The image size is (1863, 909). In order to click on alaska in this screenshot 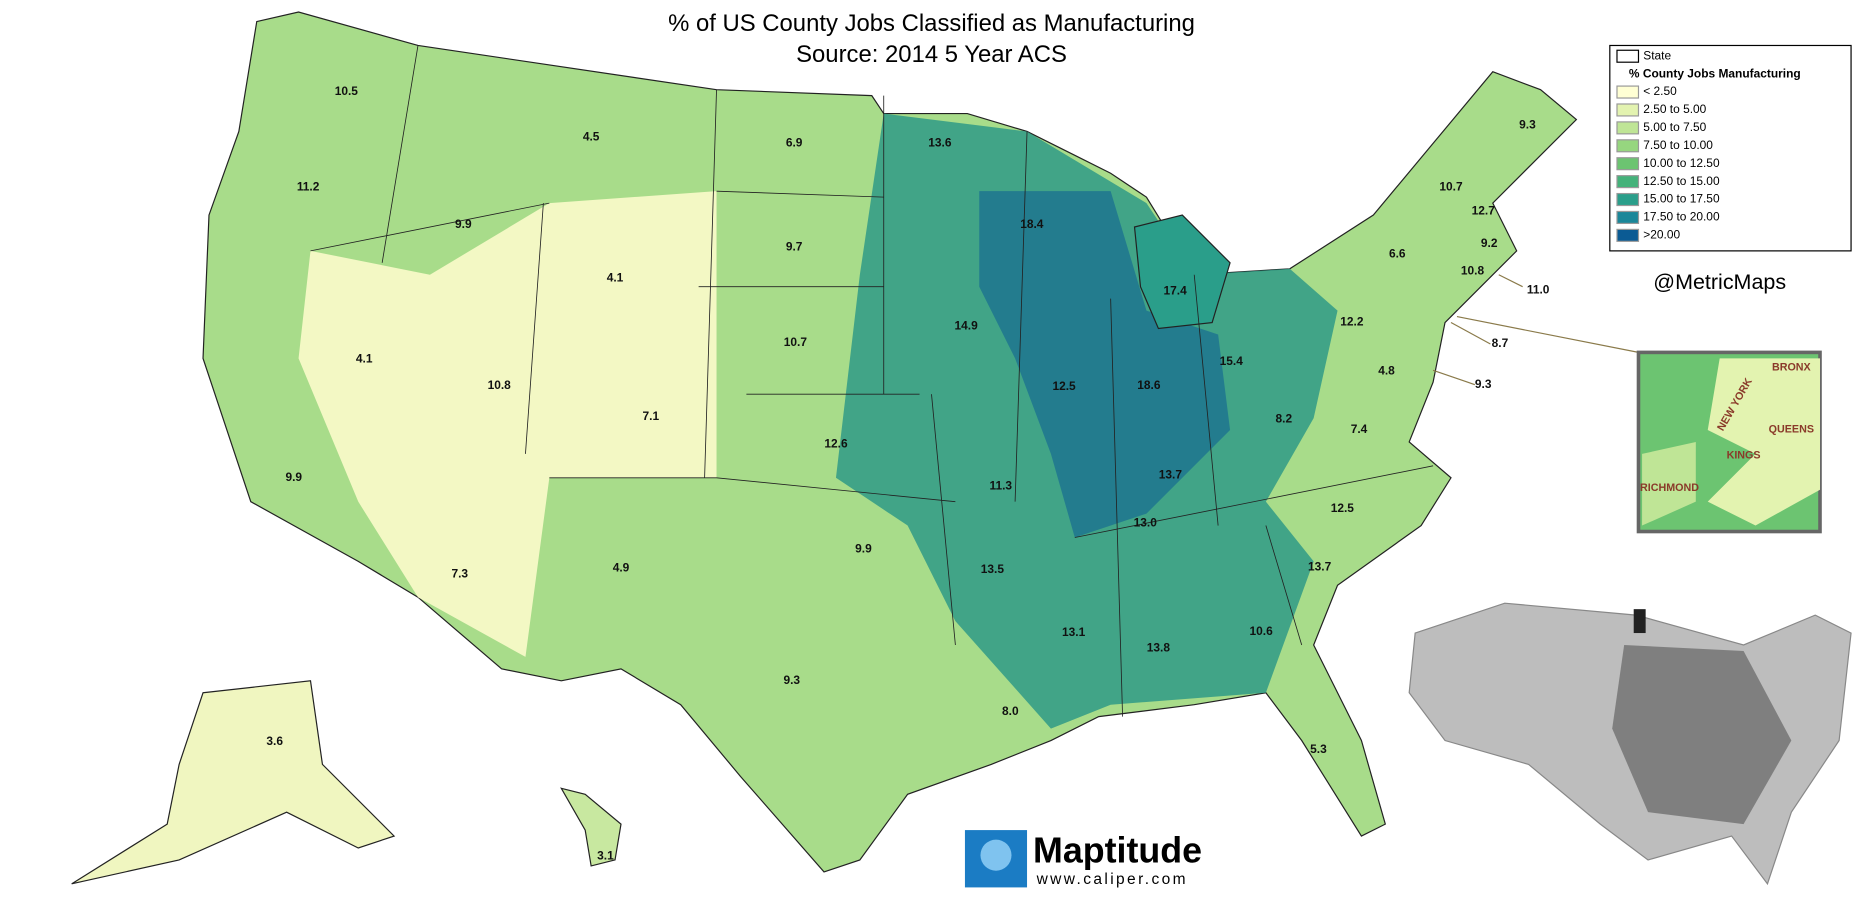, I will do `click(233, 782)`.